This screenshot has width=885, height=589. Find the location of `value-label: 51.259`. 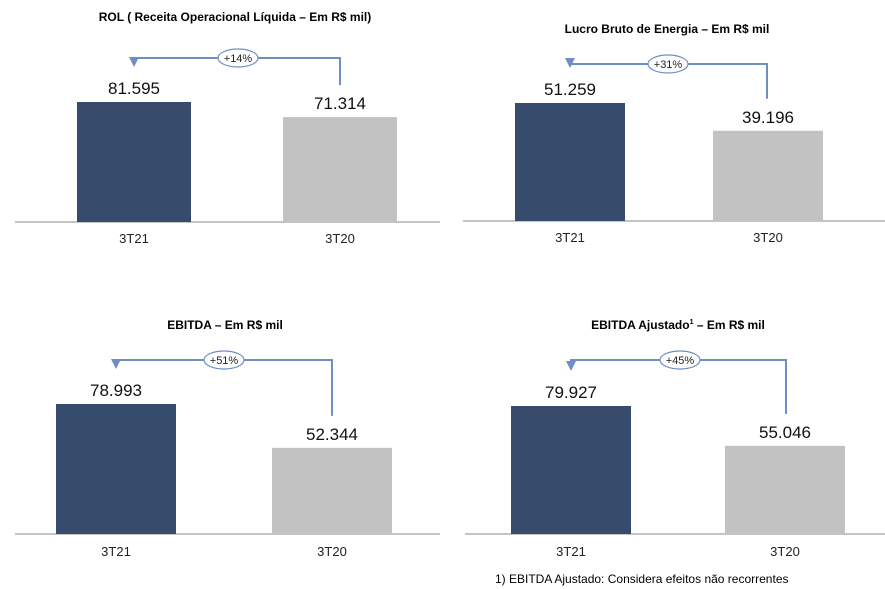

value-label: 51.259 is located at coordinates (570, 89).